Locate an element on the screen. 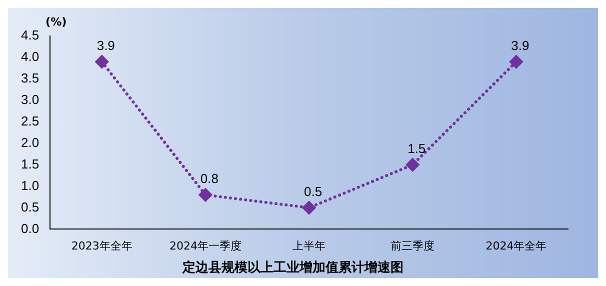 The image size is (606, 286). y-tick-label: 4.0 is located at coordinates (30, 56).